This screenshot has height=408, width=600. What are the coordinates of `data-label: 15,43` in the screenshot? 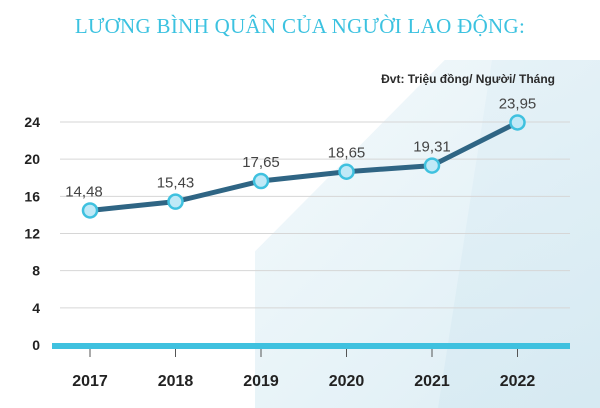 It's located at (176, 183).